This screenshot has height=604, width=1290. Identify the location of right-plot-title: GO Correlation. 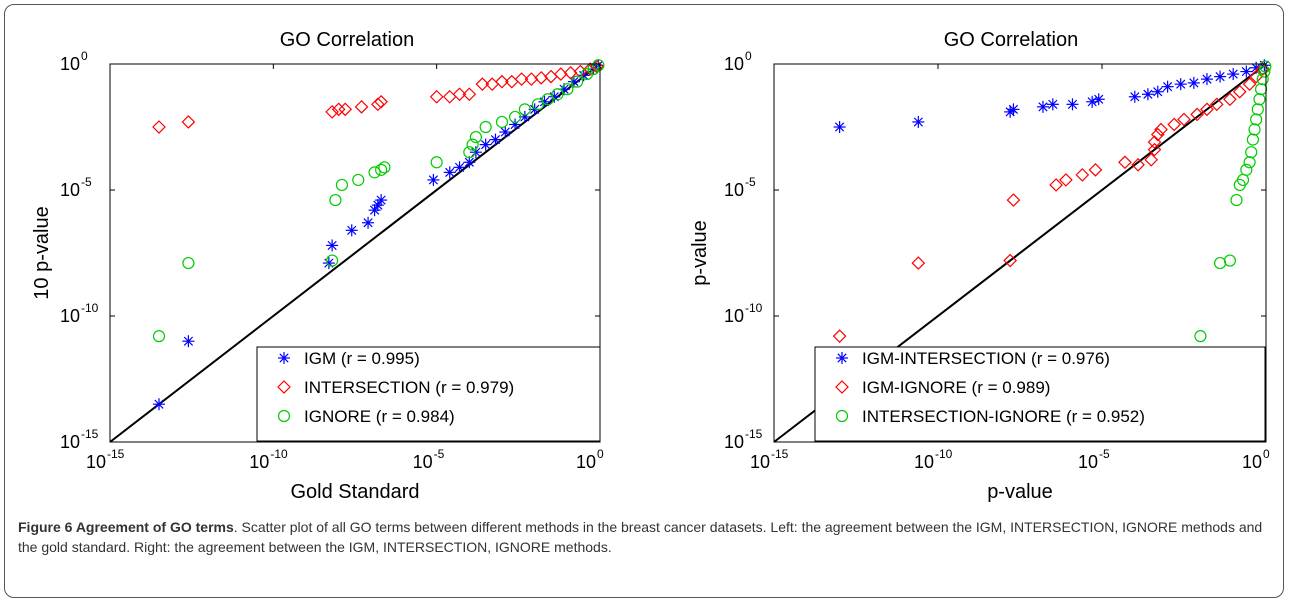
(1011, 40).